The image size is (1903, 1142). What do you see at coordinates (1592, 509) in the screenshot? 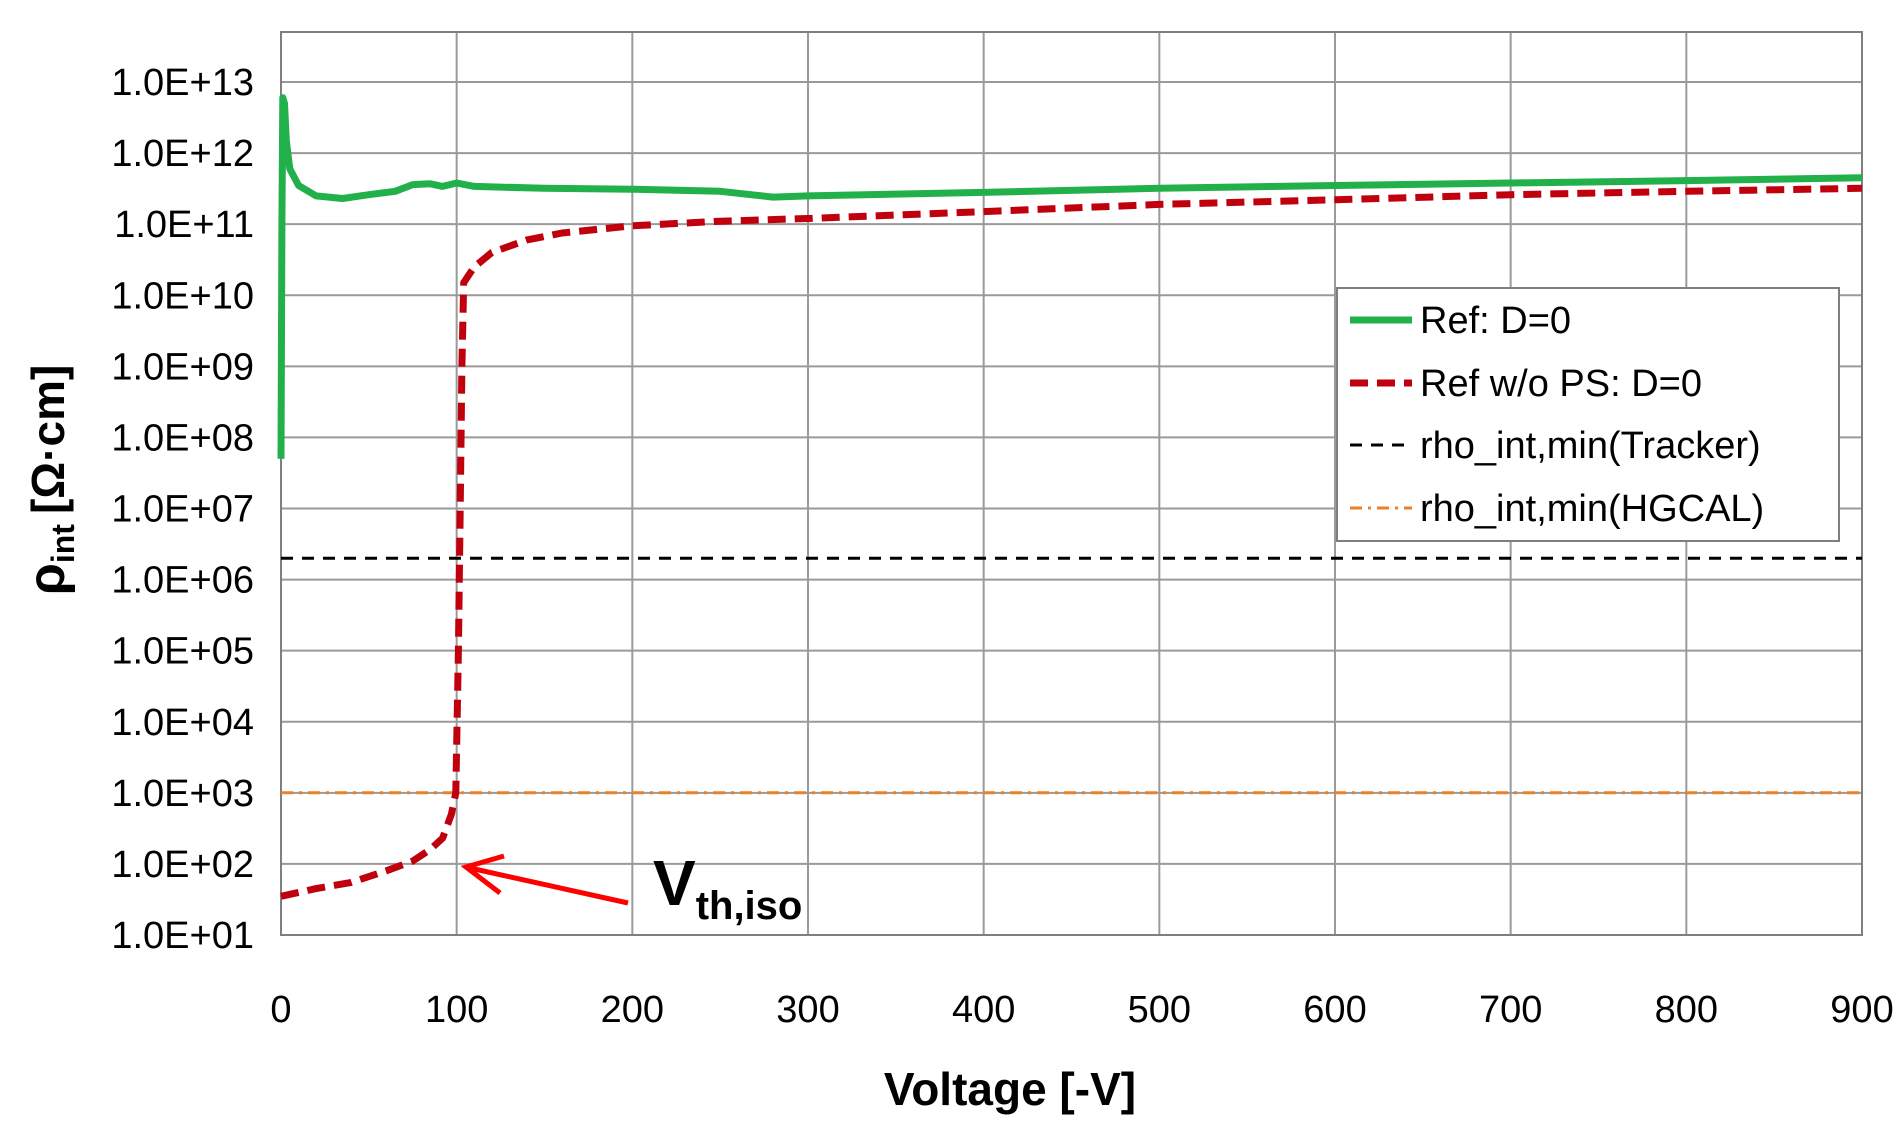
I see `legend-label-hgcal: rho_int,min(HGCAL)` at bounding box center [1592, 509].